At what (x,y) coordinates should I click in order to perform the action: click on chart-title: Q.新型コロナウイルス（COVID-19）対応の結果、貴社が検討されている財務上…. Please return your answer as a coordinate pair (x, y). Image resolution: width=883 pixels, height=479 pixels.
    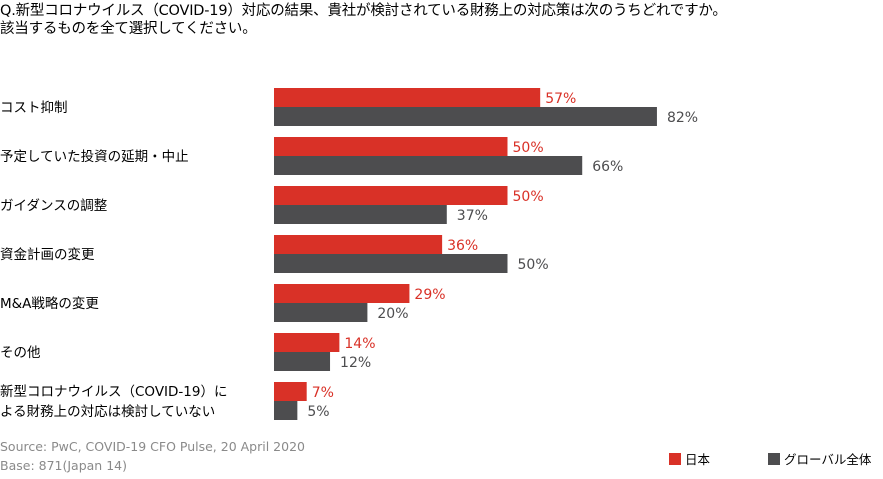
    Looking at the image, I should click on (441, 20).